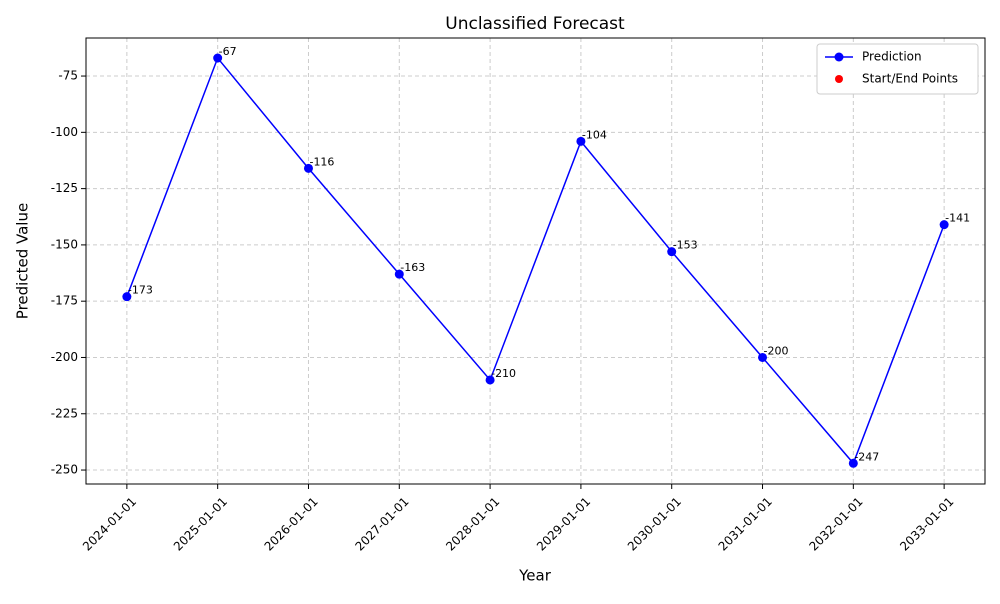 The image size is (1000, 604). What do you see at coordinates (535, 576) in the screenshot?
I see `x-axis-label: Year` at bounding box center [535, 576].